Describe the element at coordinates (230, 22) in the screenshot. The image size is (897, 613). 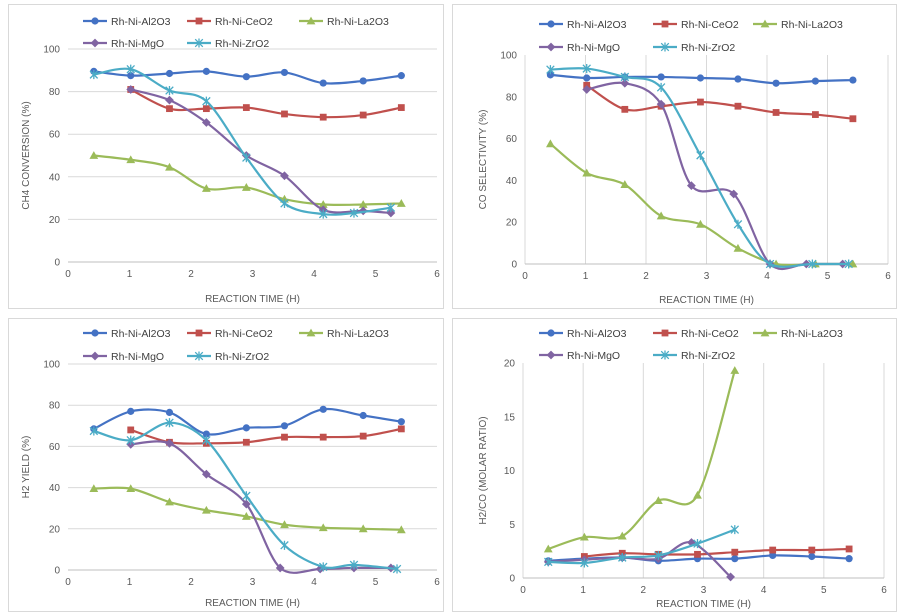
I see `legend-item: Rh-Ni-CeO2` at that location.